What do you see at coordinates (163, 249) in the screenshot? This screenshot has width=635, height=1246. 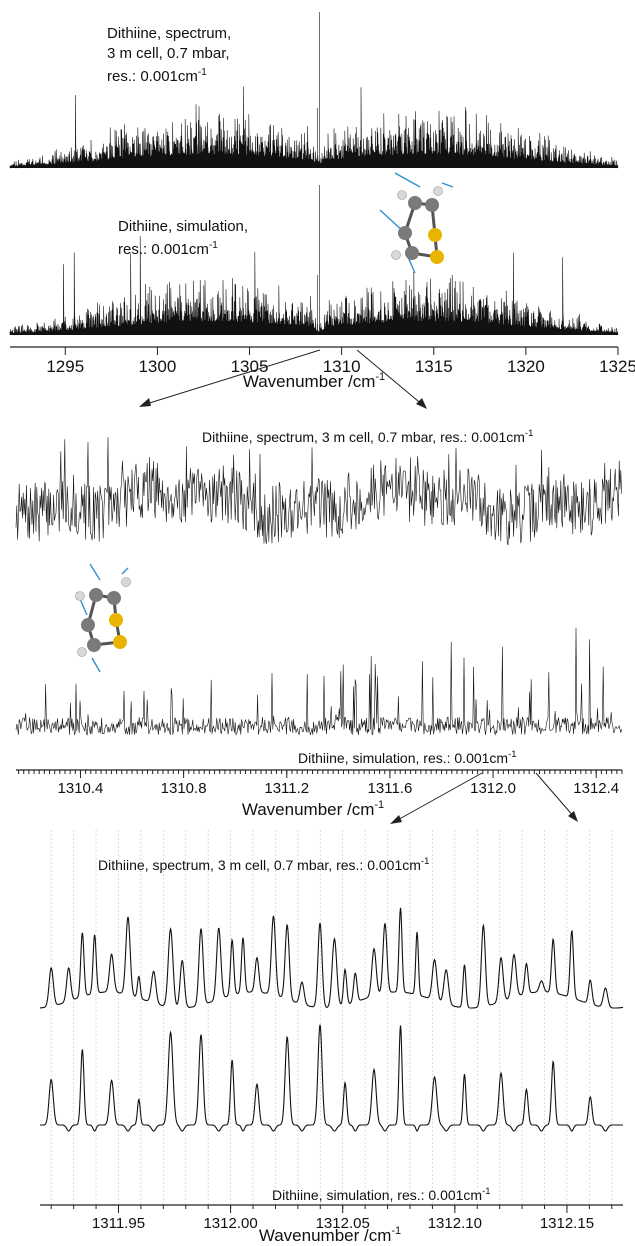 I see `simulation-label-line2-main: res.: 0.001cm` at bounding box center [163, 249].